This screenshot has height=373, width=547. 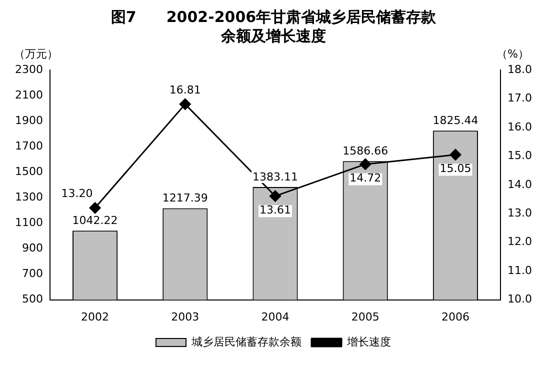 I want to click on data-label: 1383.11, so click(x=275, y=177).